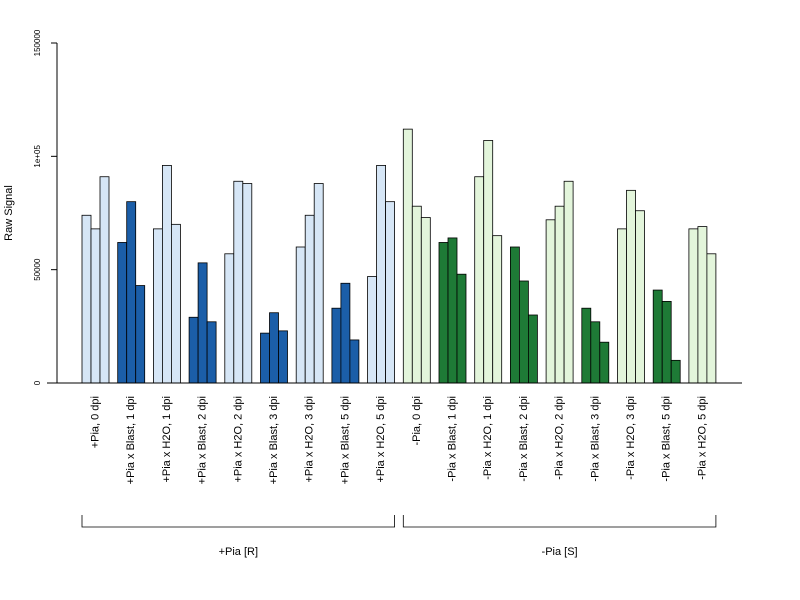 This screenshot has width=800, height=600. I want to click on x-tick-label: -Pia x H2O, 2 dpi, so click(560, 438).